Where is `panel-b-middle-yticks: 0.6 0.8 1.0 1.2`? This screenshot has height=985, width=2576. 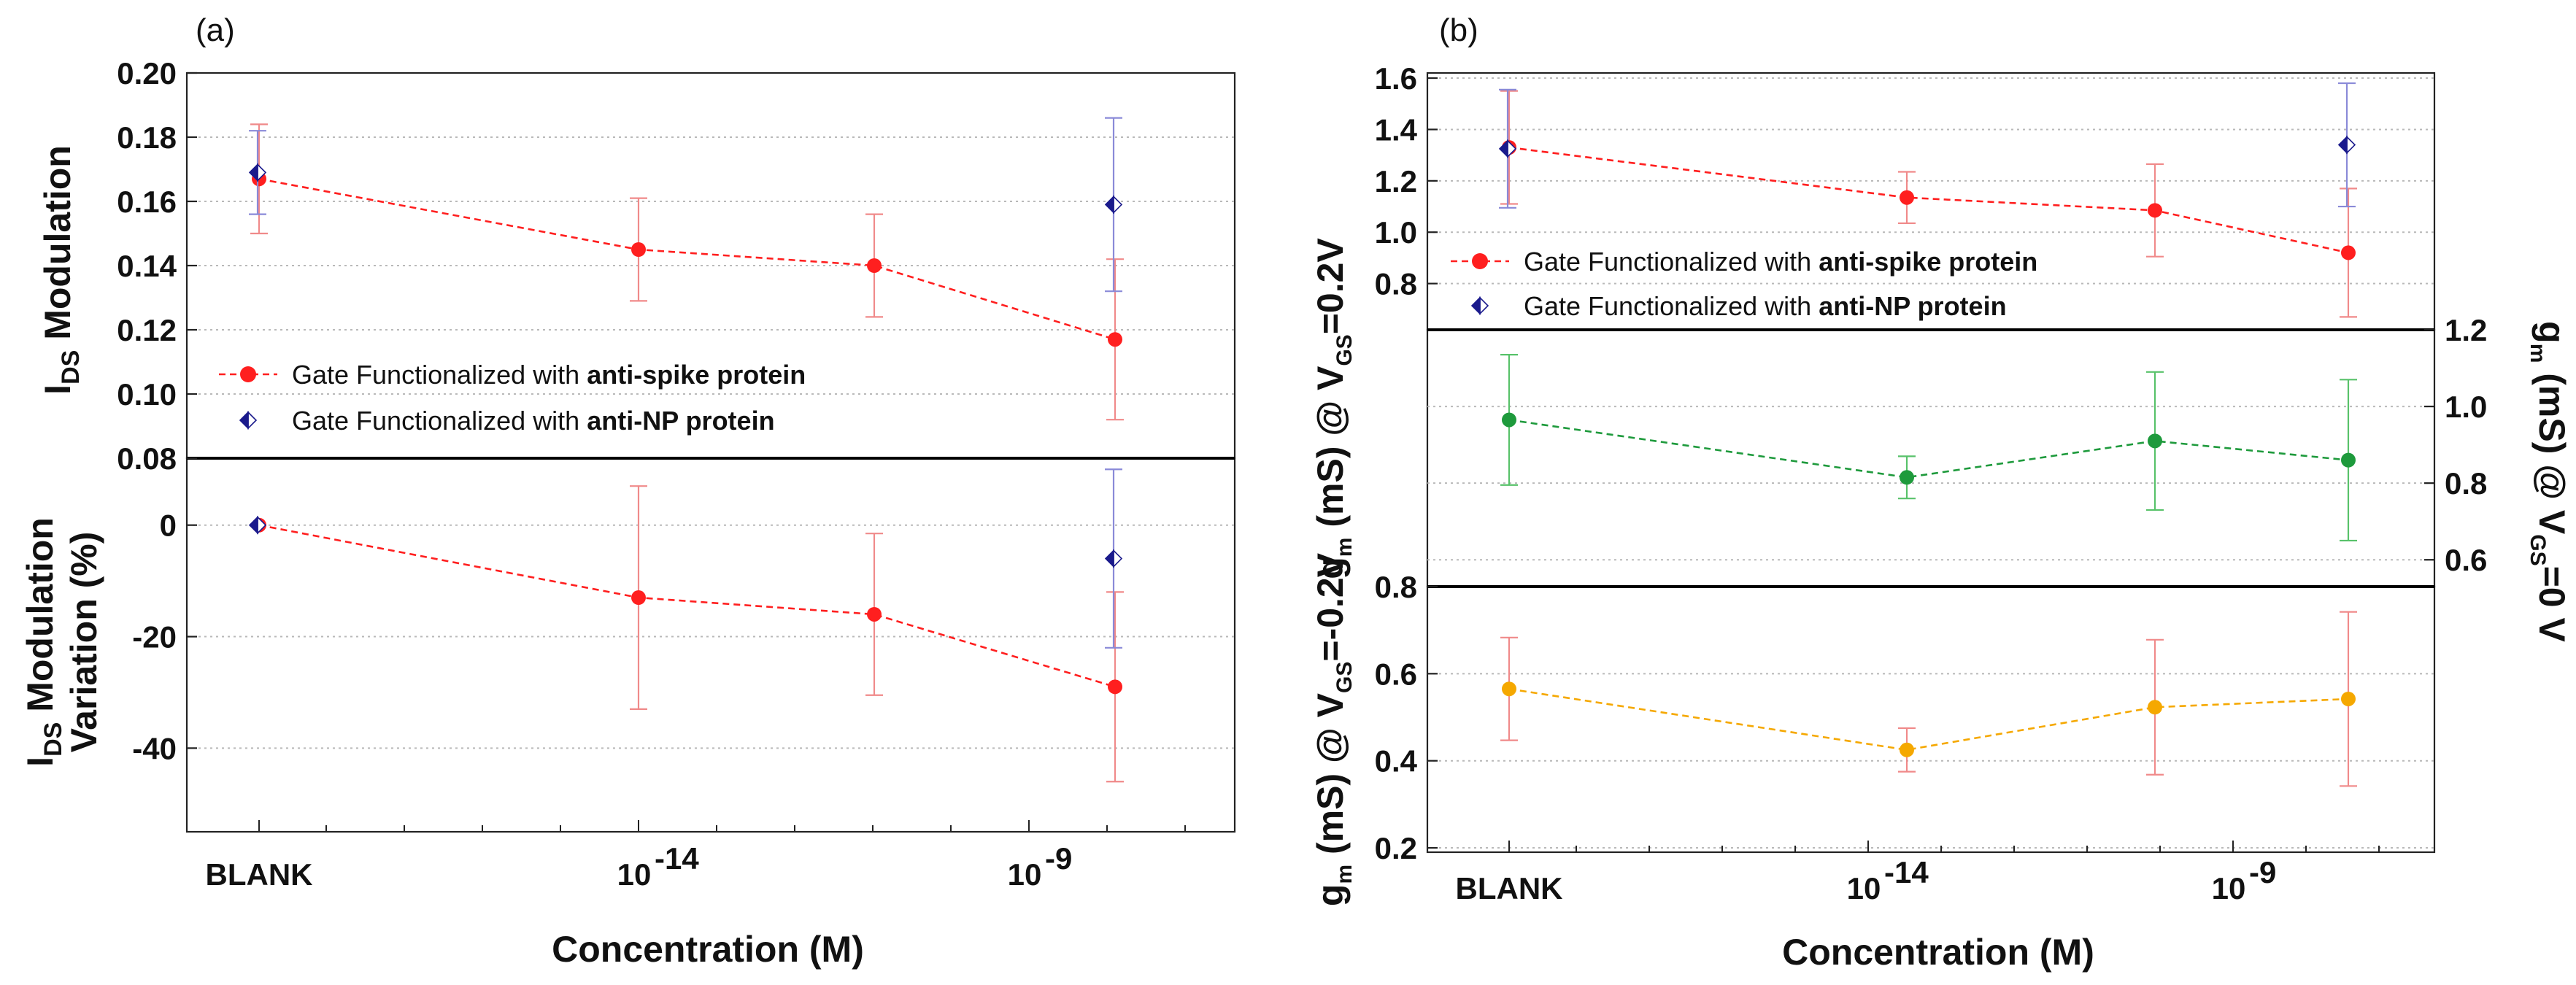 panel-b-middle-yticks: 0.6 0.8 1.0 1.2 is located at coordinates (2455, 445).